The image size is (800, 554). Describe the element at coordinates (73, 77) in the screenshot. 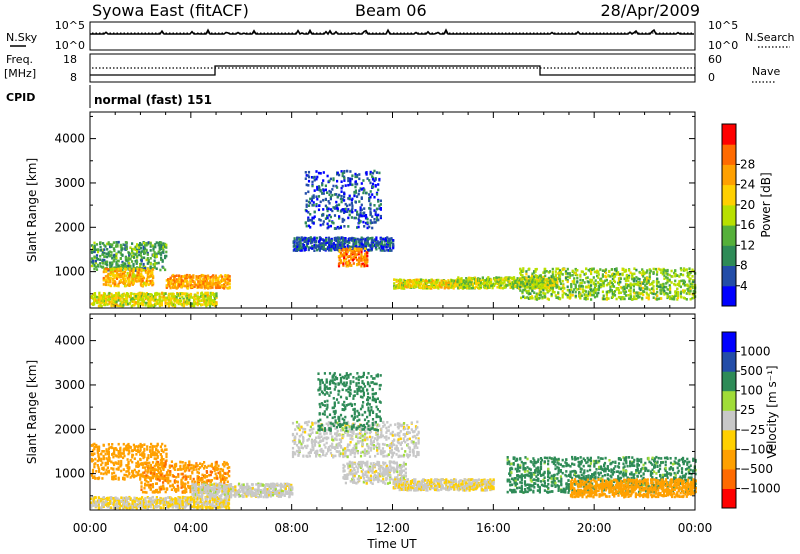

I see `freq-tick-bottom: 8` at that location.